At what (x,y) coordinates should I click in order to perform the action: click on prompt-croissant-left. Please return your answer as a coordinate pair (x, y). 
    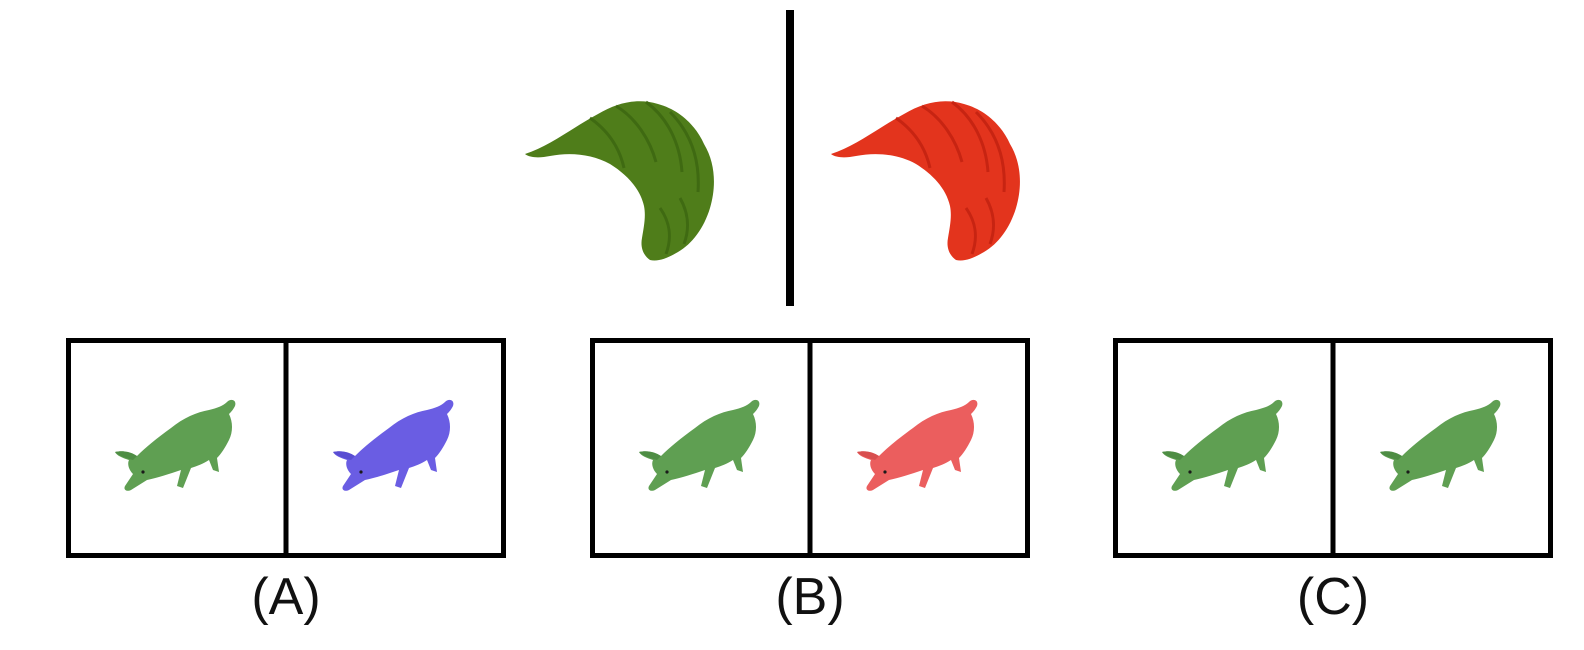
    Looking at the image, I should click on (625, 183).